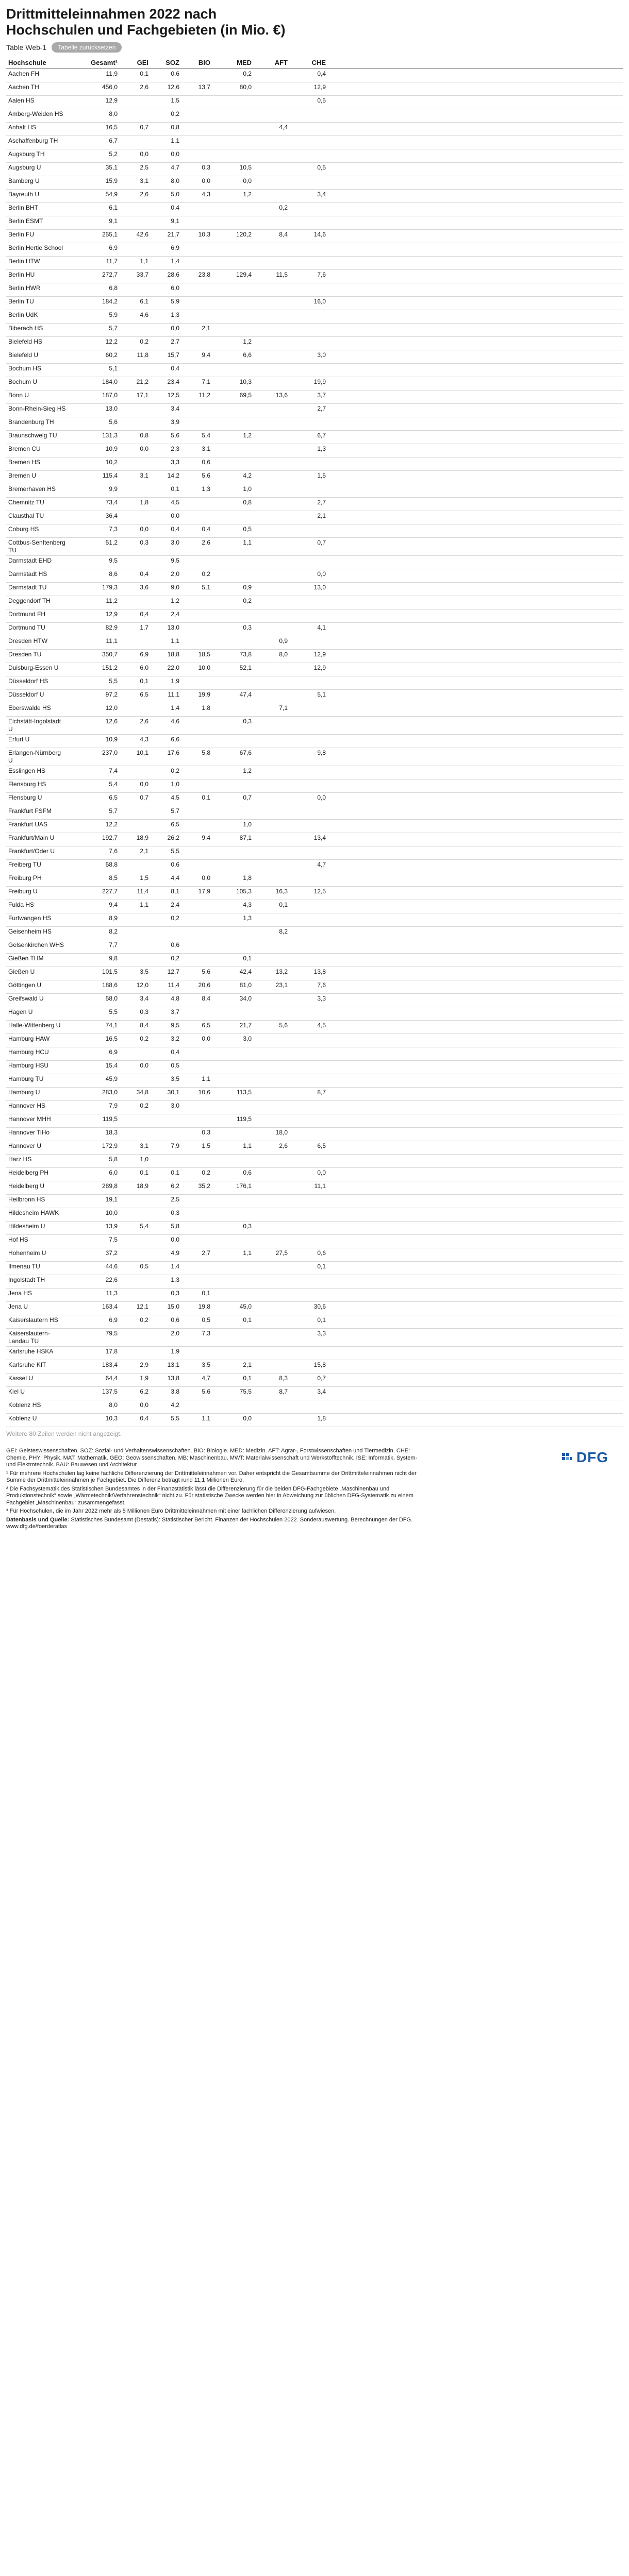 This screenshot has width=629, height=2576. I want to click on cell-value: 8,2, so click(94, 933).